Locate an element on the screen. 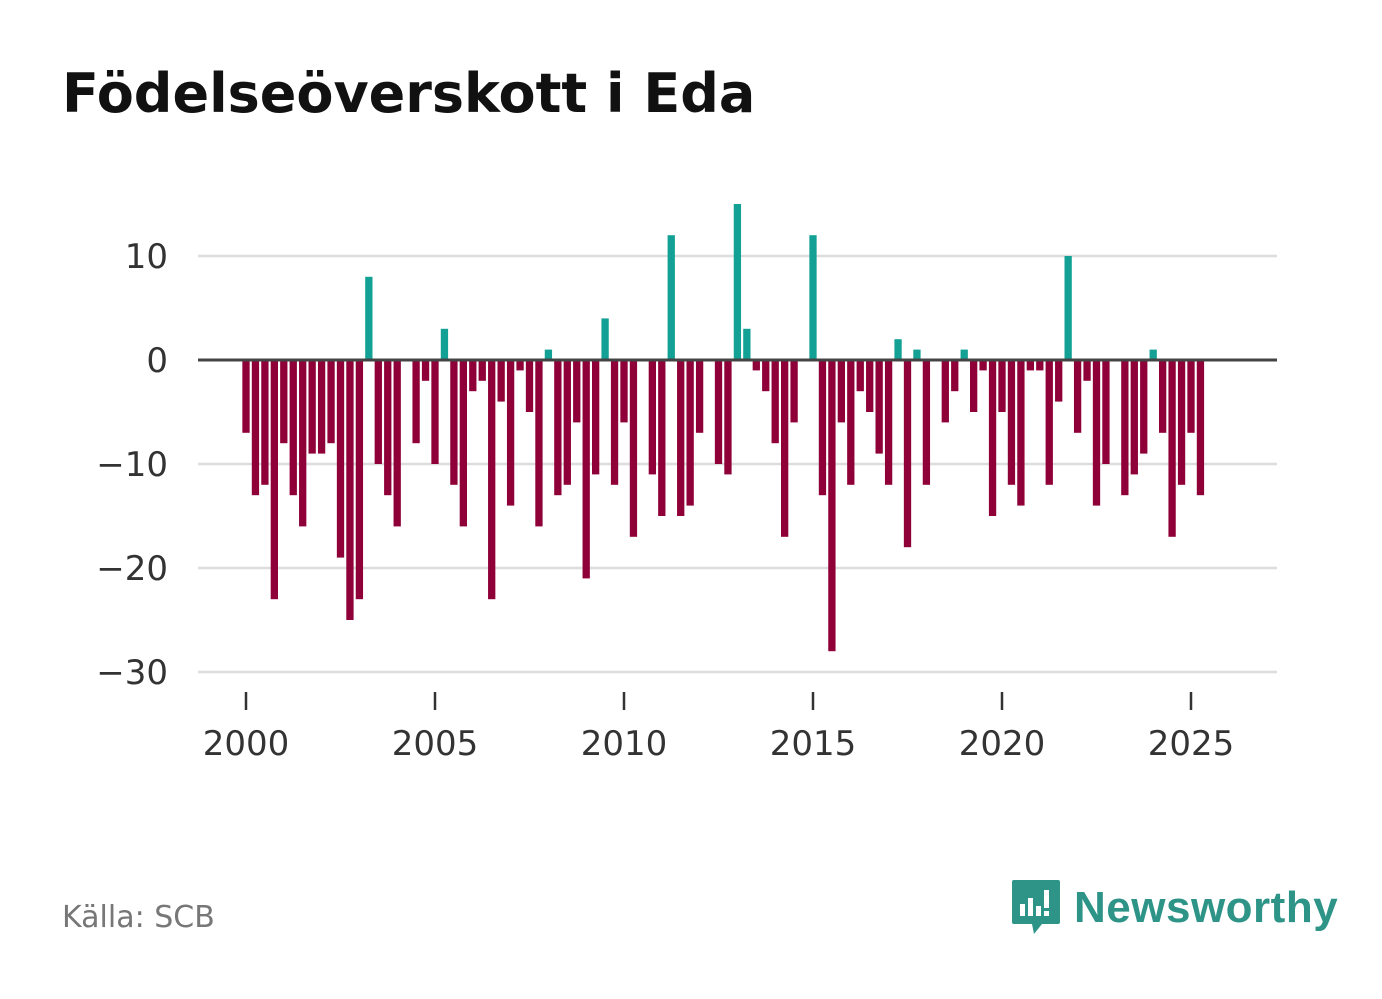  y-tick-label: −10 is located at coordinates (132, 465).